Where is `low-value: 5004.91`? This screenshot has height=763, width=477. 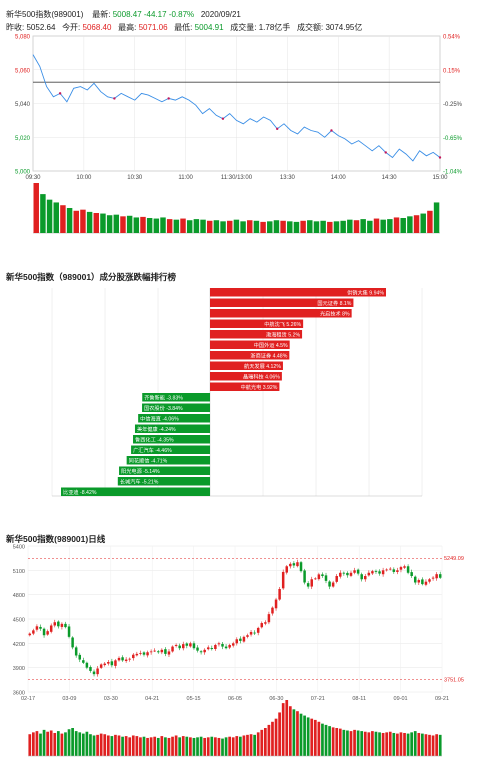 low-value: 5004.91 is located at coordinates (209, 27).